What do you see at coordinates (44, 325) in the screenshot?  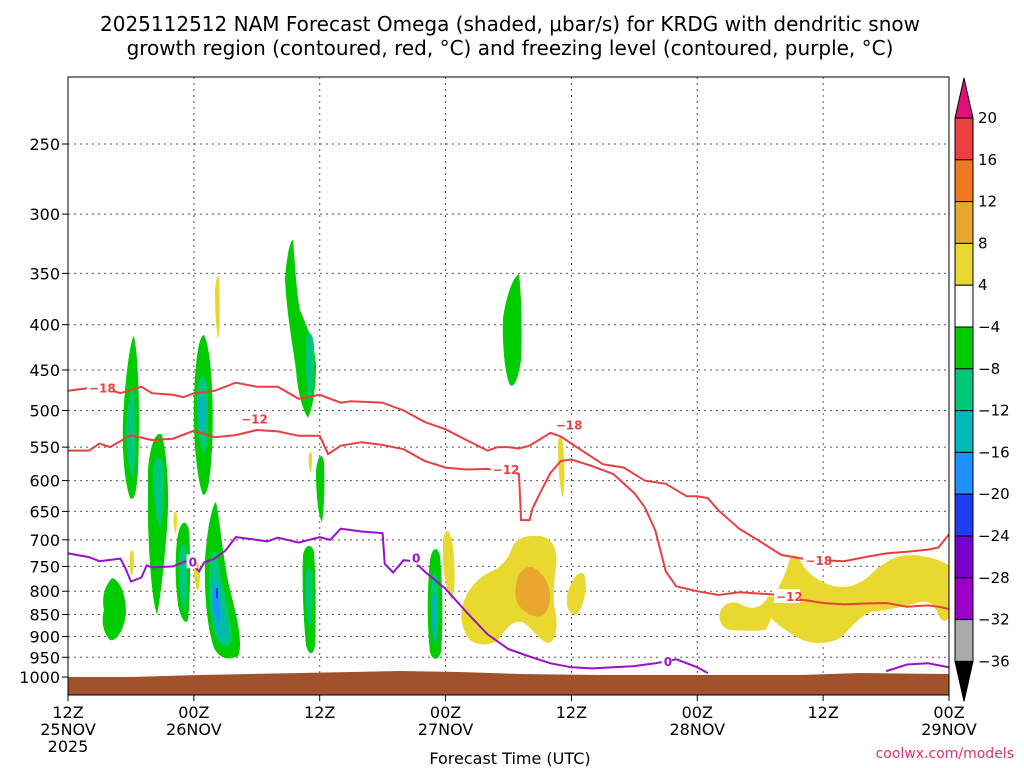 I see `y-tick-label: 400` at bounding box center [44, 325].